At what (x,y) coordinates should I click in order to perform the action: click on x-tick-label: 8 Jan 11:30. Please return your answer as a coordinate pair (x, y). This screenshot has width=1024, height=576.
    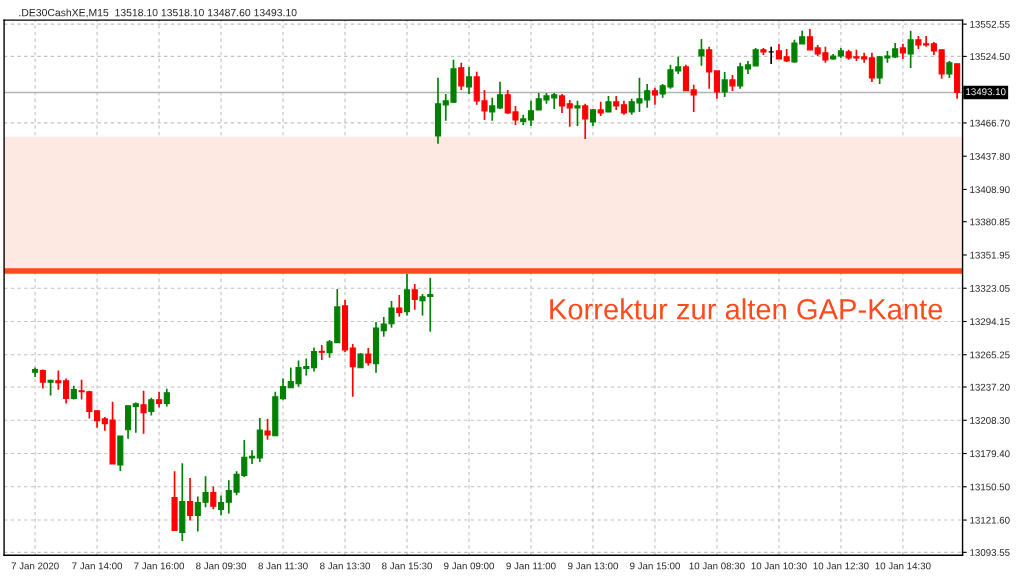
    Looking at the image, I should click on (283, 566).